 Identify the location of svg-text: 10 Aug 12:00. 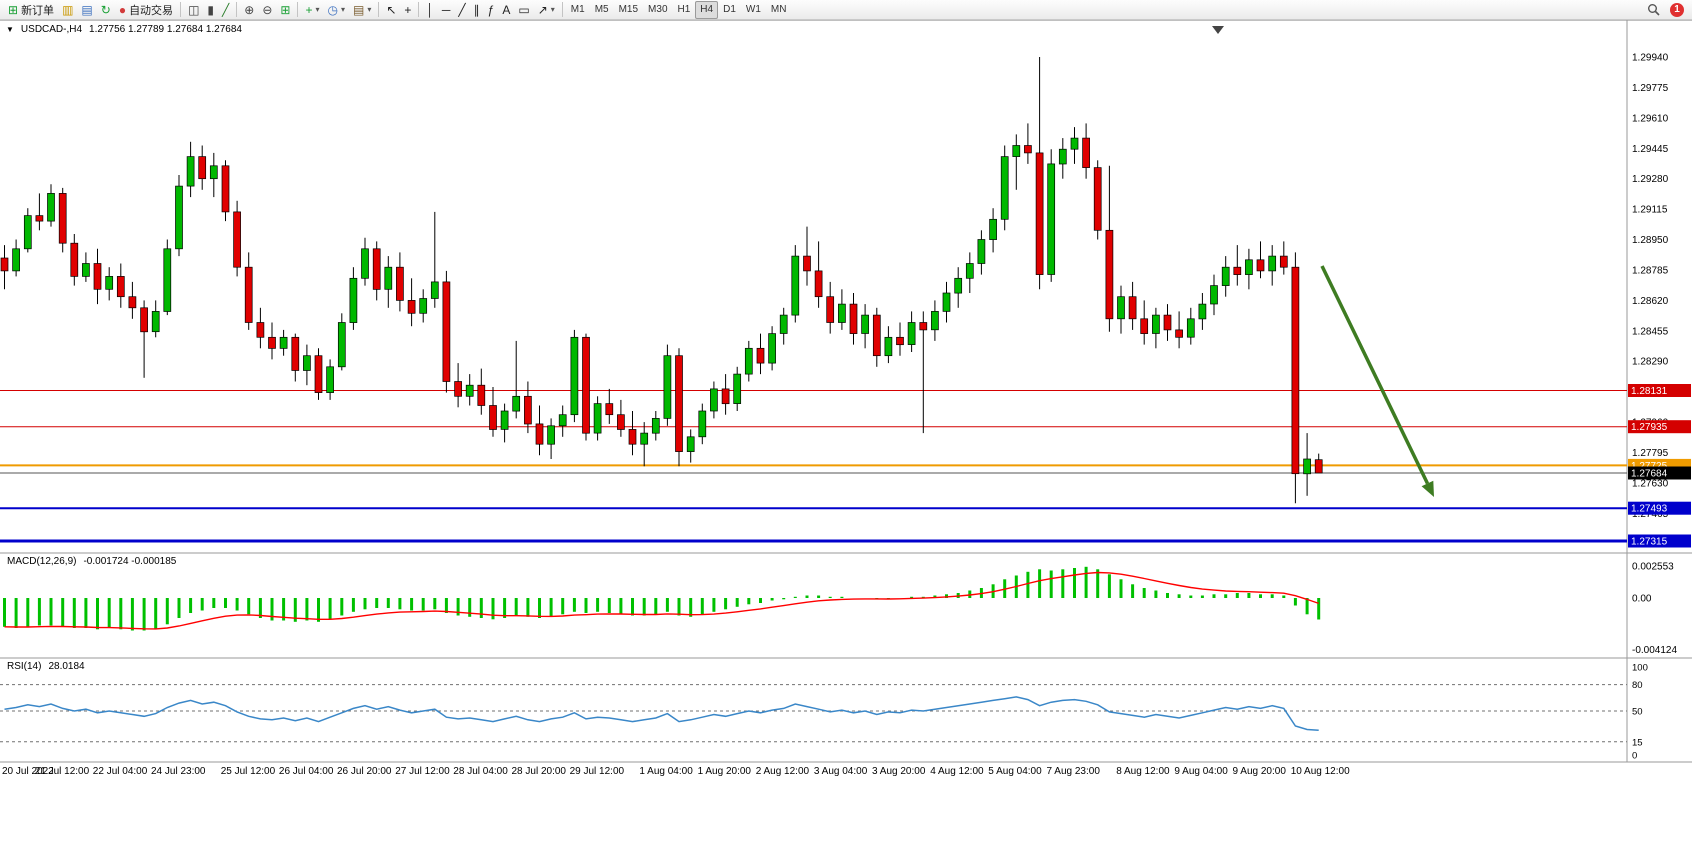
(1320, 771).